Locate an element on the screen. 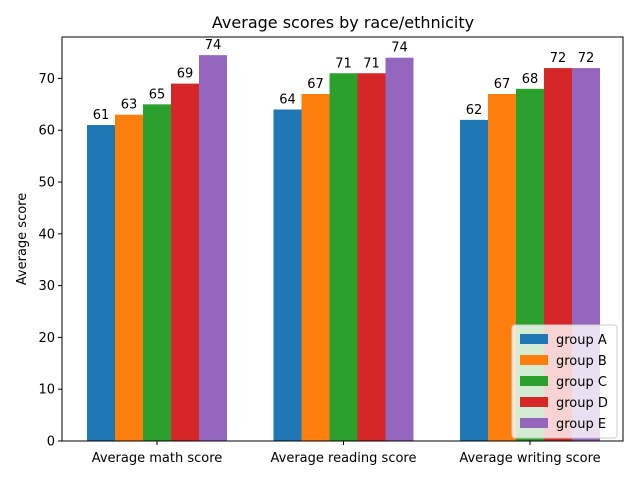 The width and height of the screenshot is (640, 480). y-axis-title: Average score is located at coordinates (22, 239).